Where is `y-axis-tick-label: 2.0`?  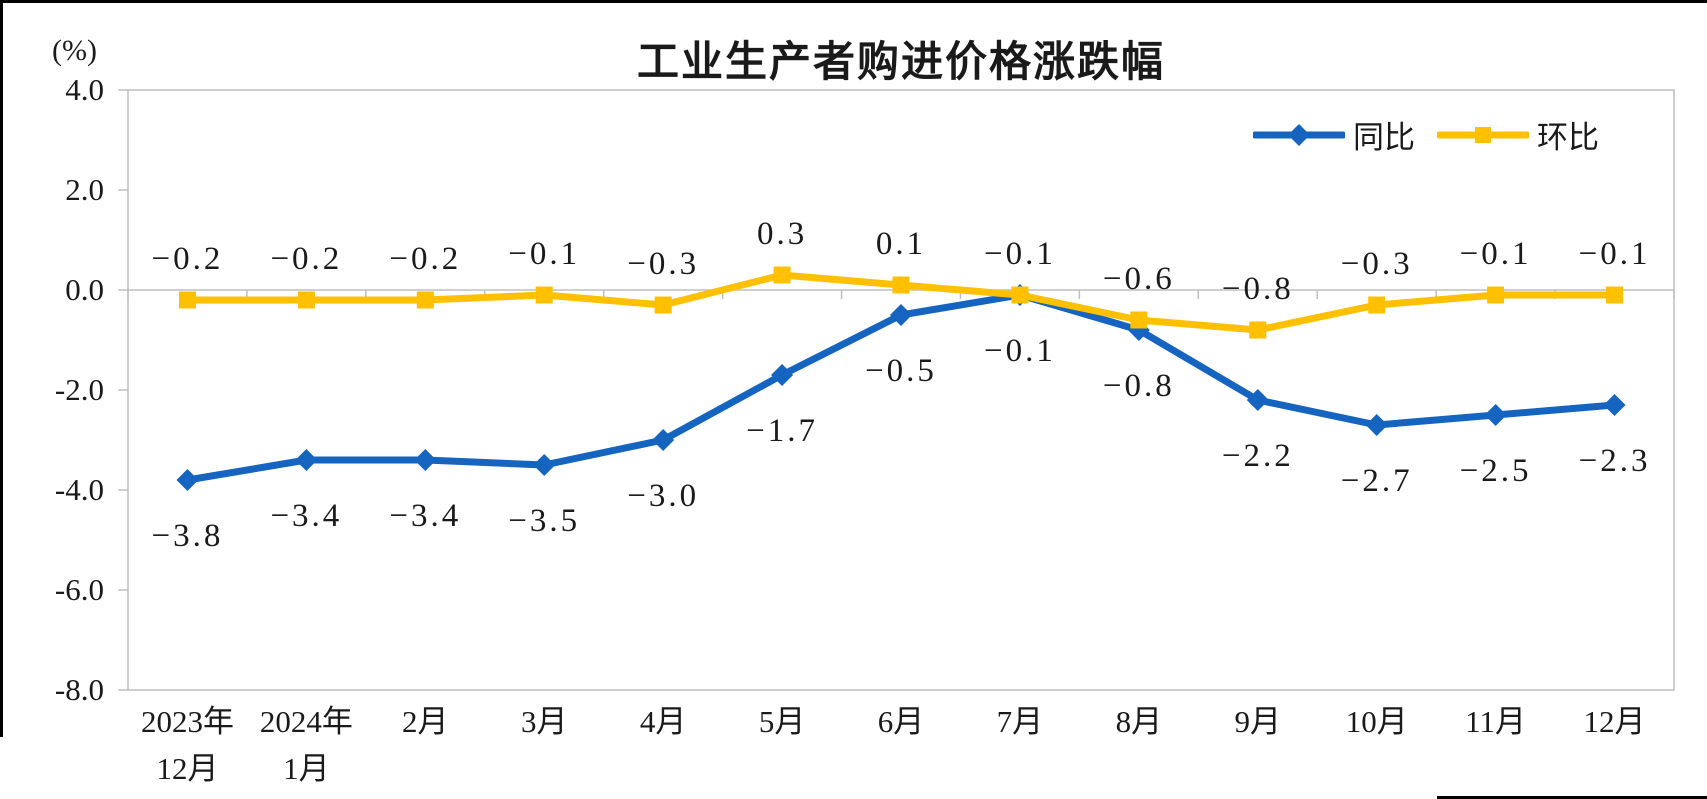 y-axis-tick-label: 2.0 is located at coordinates (84, 189).